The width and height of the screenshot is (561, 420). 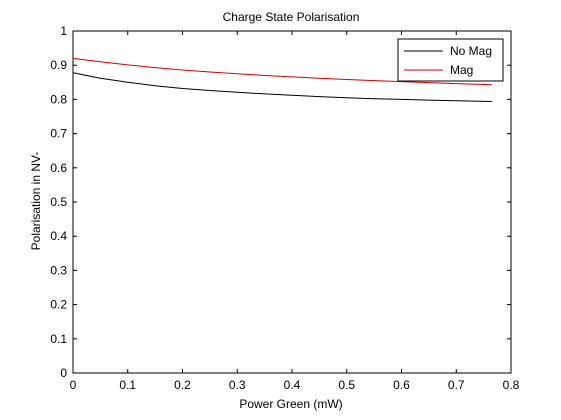 I want to click on legend-label-mag: Mag, so click(x=461, y=70).